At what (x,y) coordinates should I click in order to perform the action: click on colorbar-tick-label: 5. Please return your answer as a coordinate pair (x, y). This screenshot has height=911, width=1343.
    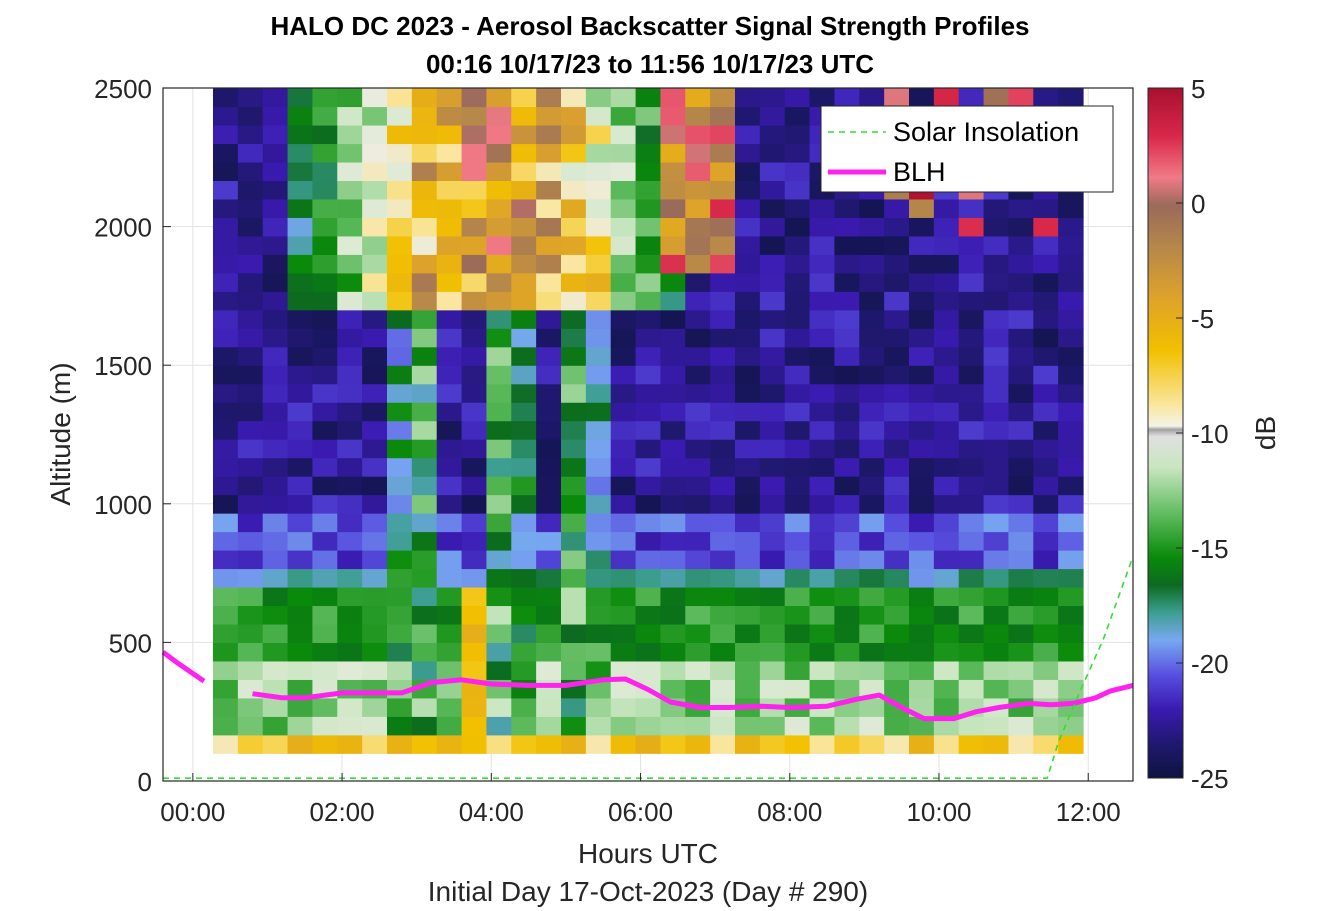
    Looking at the image, I should click on (1198, 89).